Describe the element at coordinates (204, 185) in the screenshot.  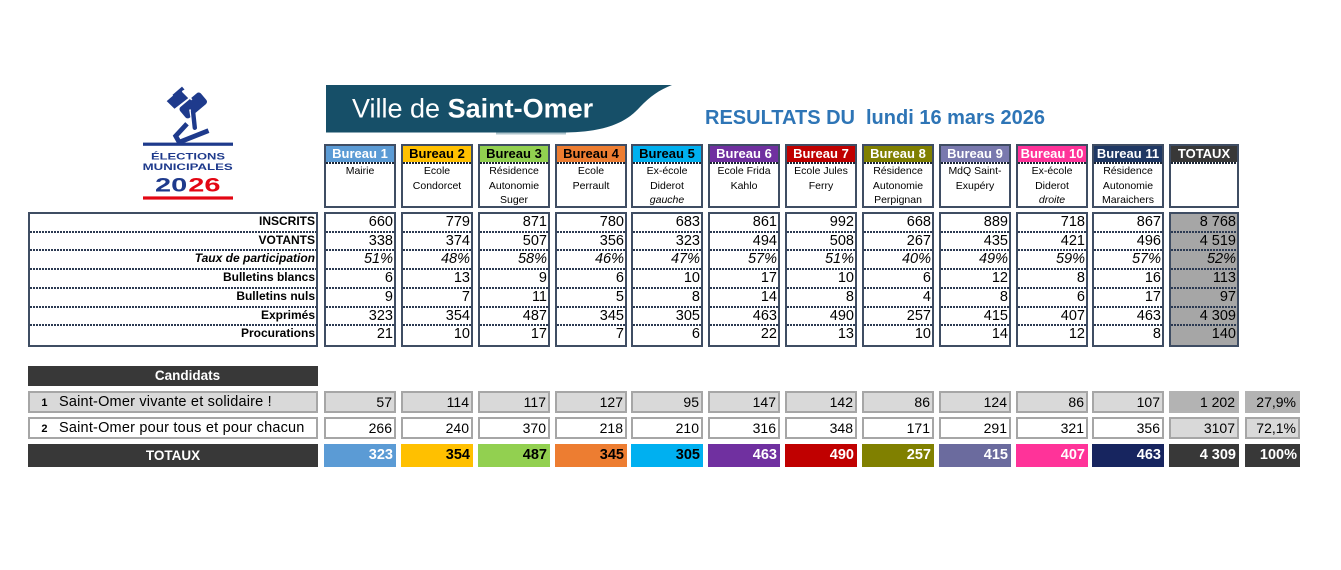
I see `svg-text: 26` at that location.